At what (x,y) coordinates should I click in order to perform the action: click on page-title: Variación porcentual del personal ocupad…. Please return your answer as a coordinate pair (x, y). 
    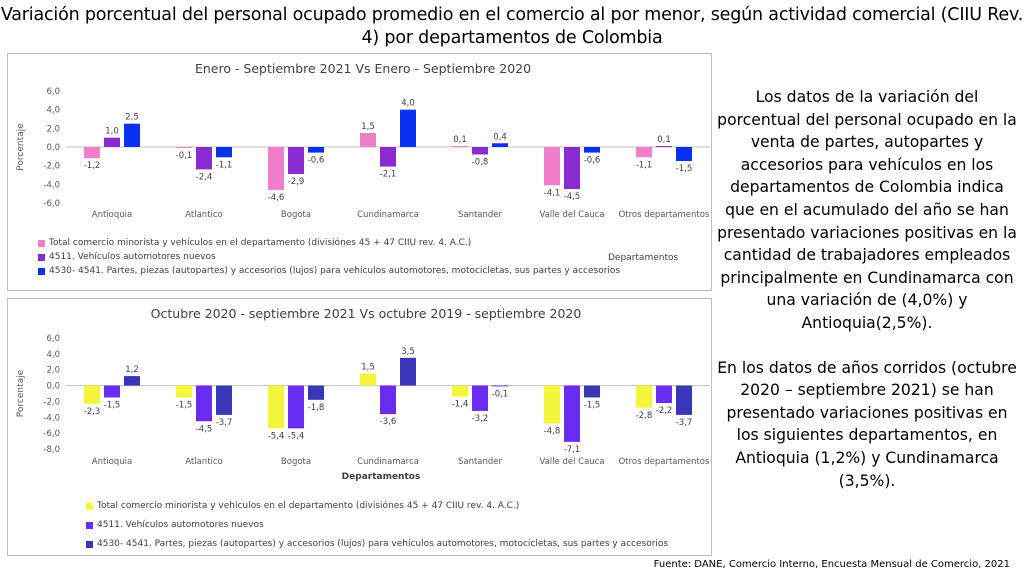
    Looking at the image, I should click on (512, 26).